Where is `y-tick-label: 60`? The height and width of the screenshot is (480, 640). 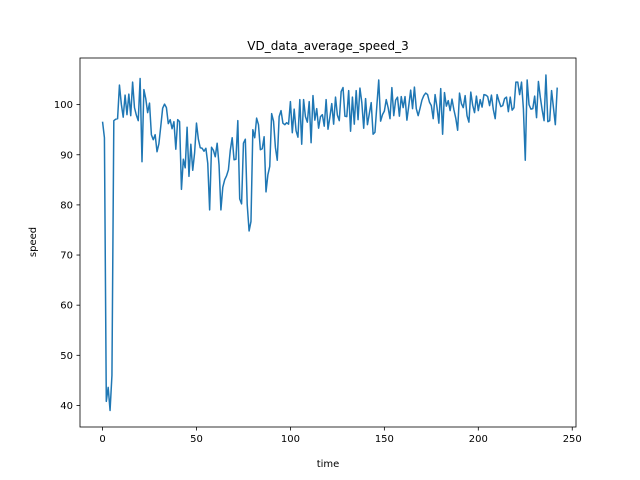
y-tick-label: 60 is located at coordinates (66, 306).